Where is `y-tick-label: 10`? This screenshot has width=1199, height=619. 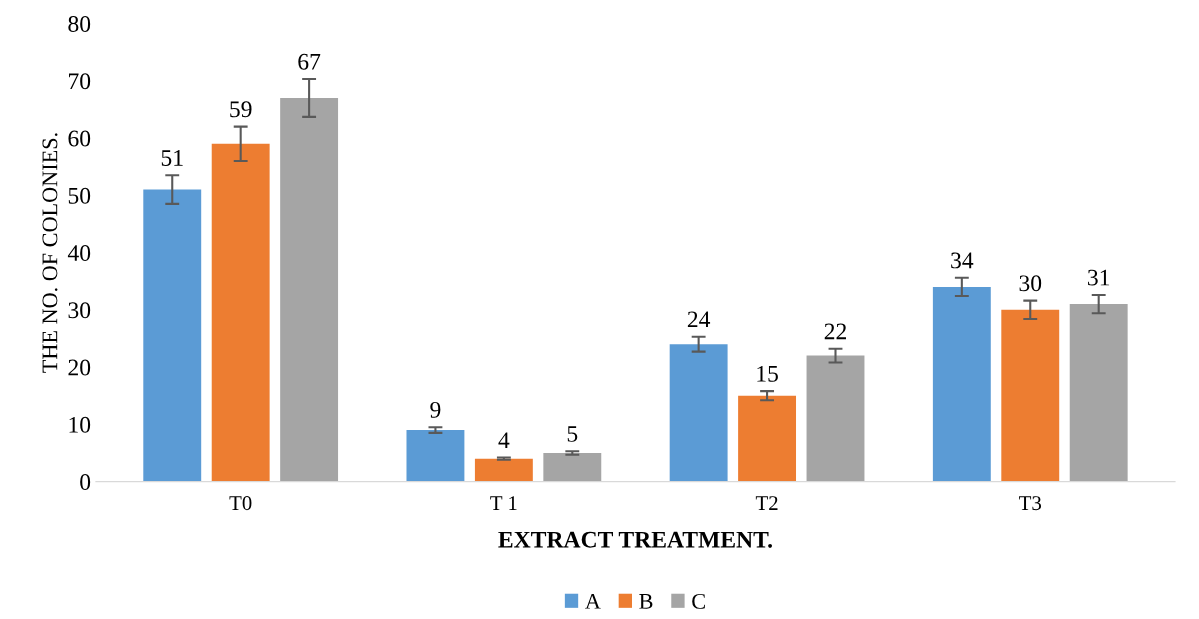 y-tick-label: 10 is located at coordinates (80, 424).